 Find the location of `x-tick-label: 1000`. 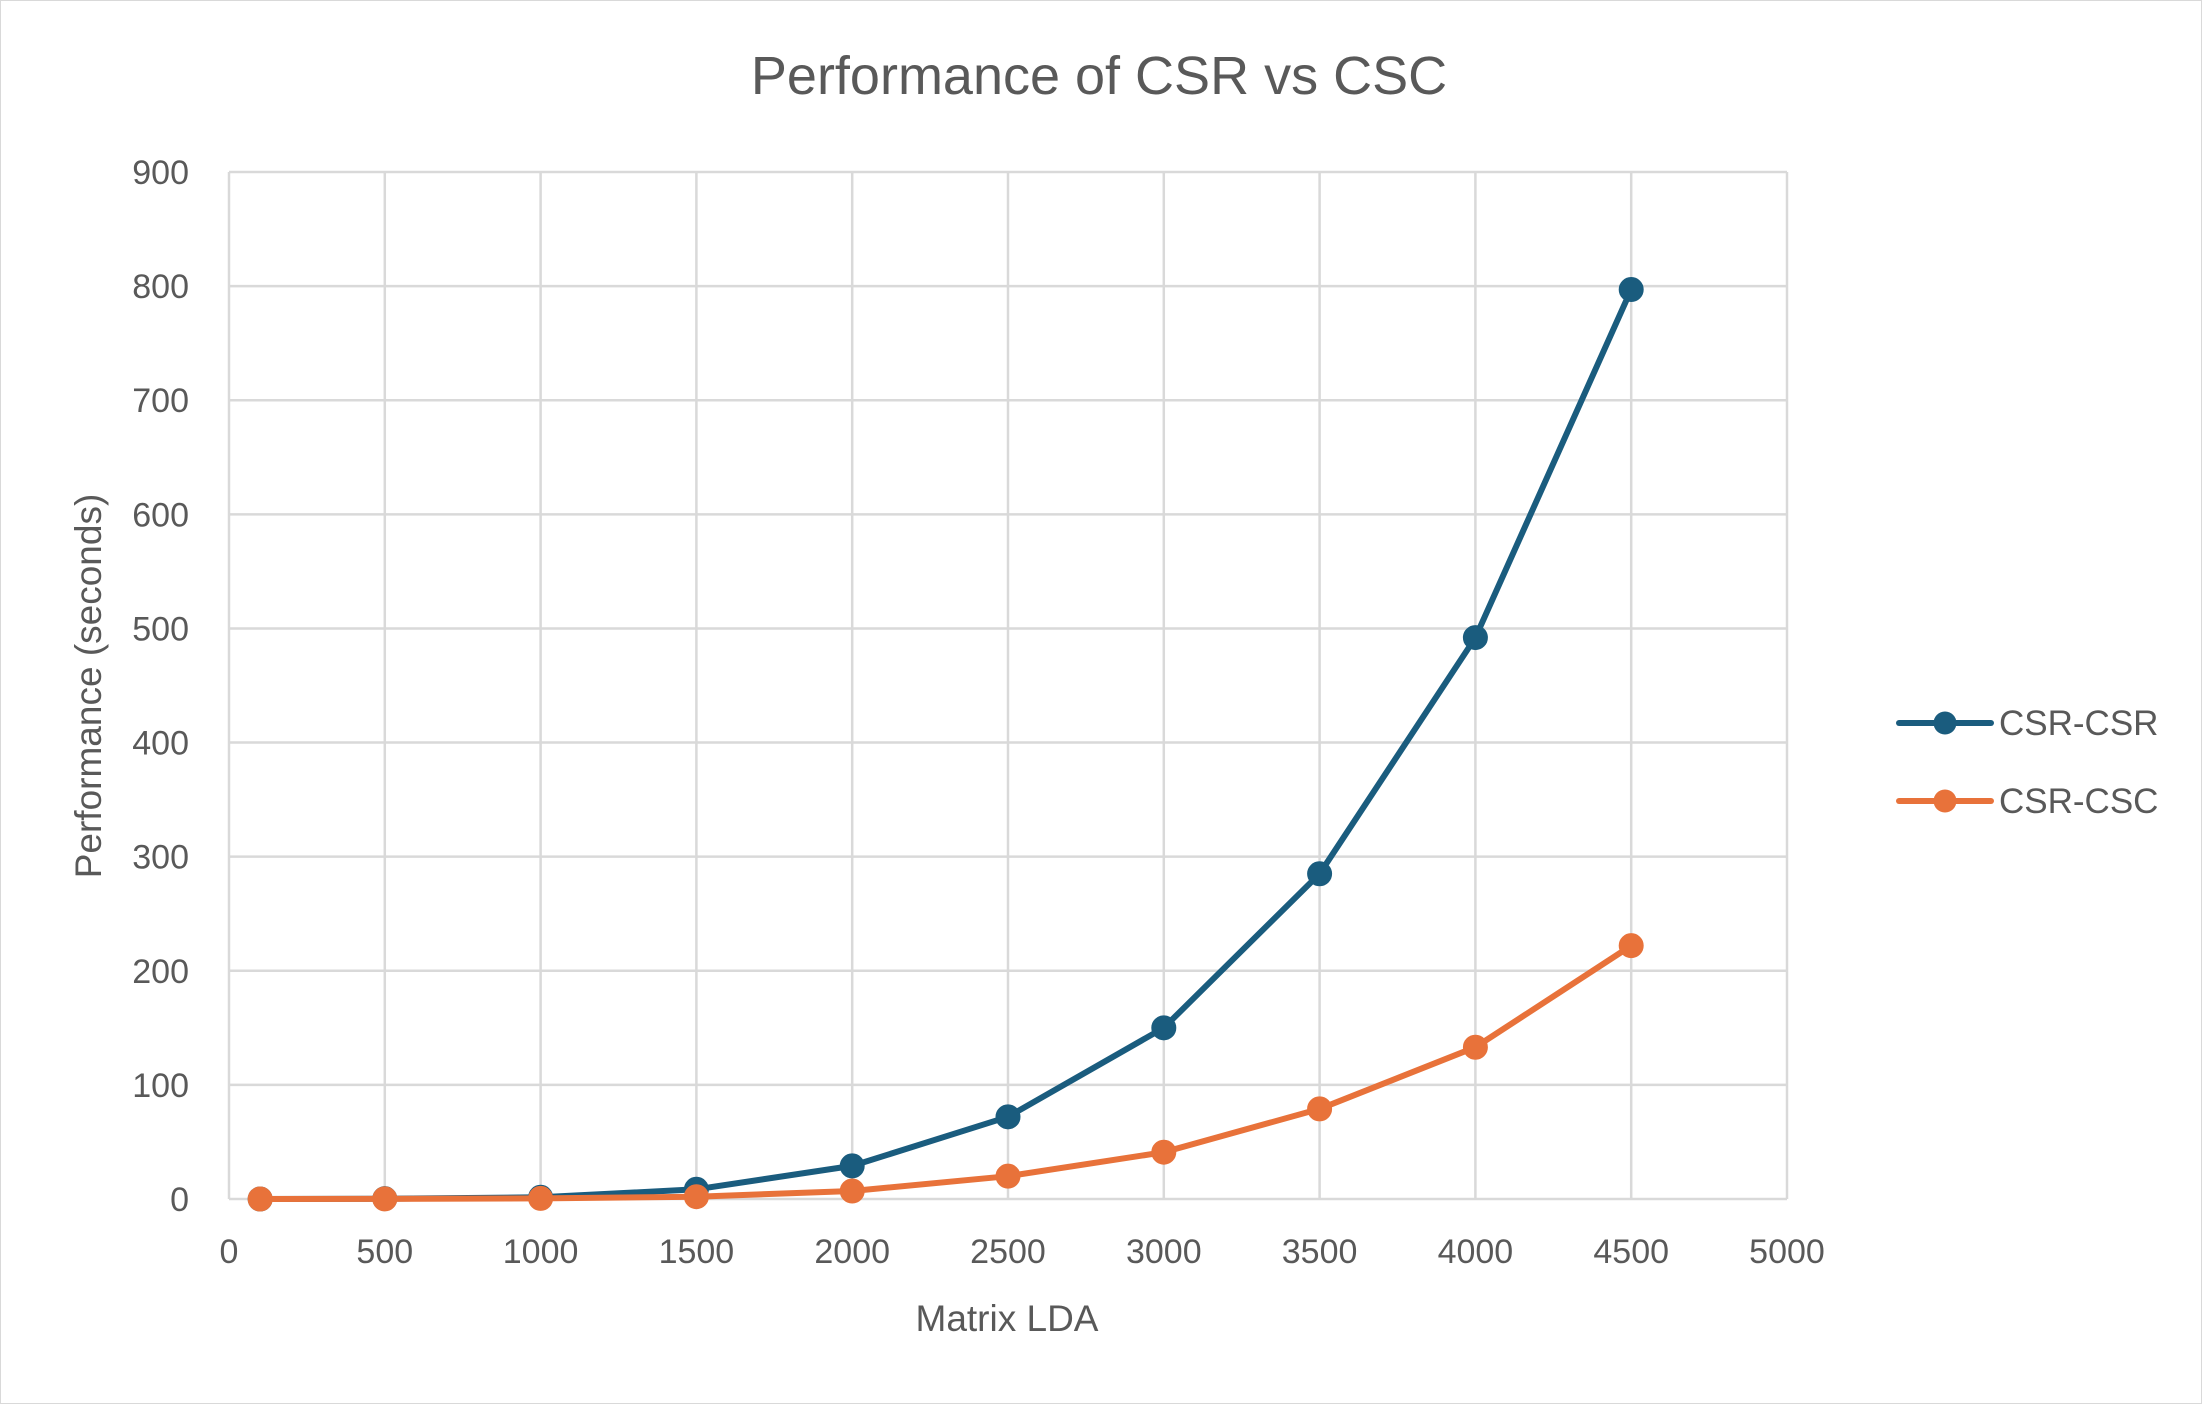

x-tick-label: 1000 is located at coordinates (541, 1252).